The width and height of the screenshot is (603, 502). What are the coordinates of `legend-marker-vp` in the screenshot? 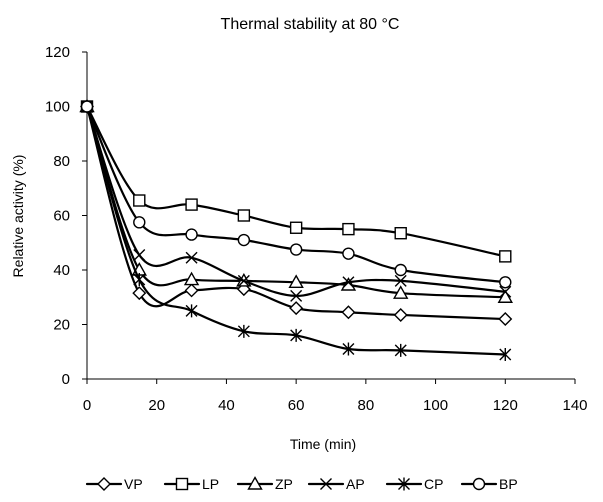 It's located at (104, 484).